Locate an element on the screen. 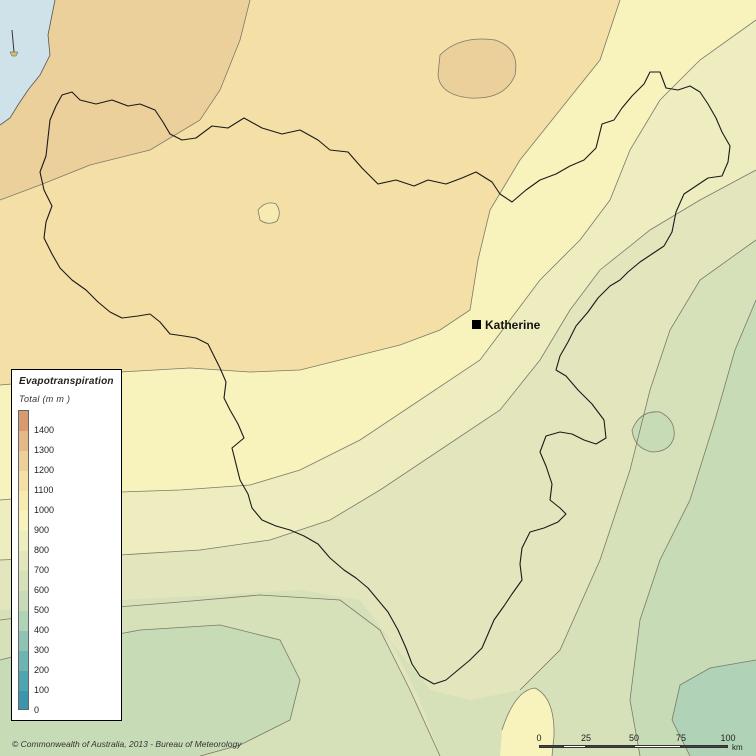  scale-tick-label: 75 is located at coordinates (681, 738).